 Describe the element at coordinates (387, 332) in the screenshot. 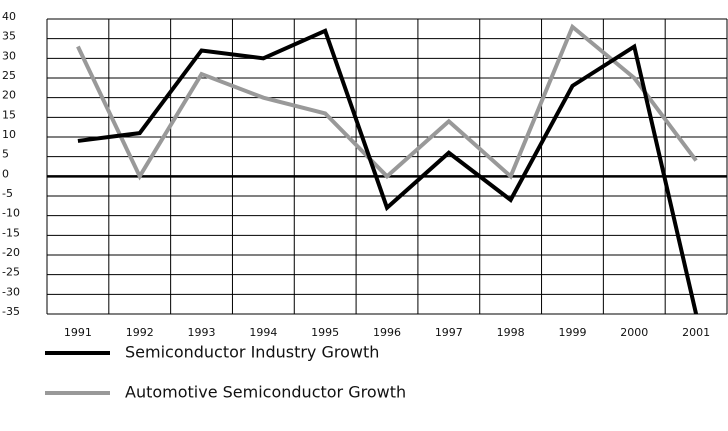

I see `x-tick-label: 1996` at that location.